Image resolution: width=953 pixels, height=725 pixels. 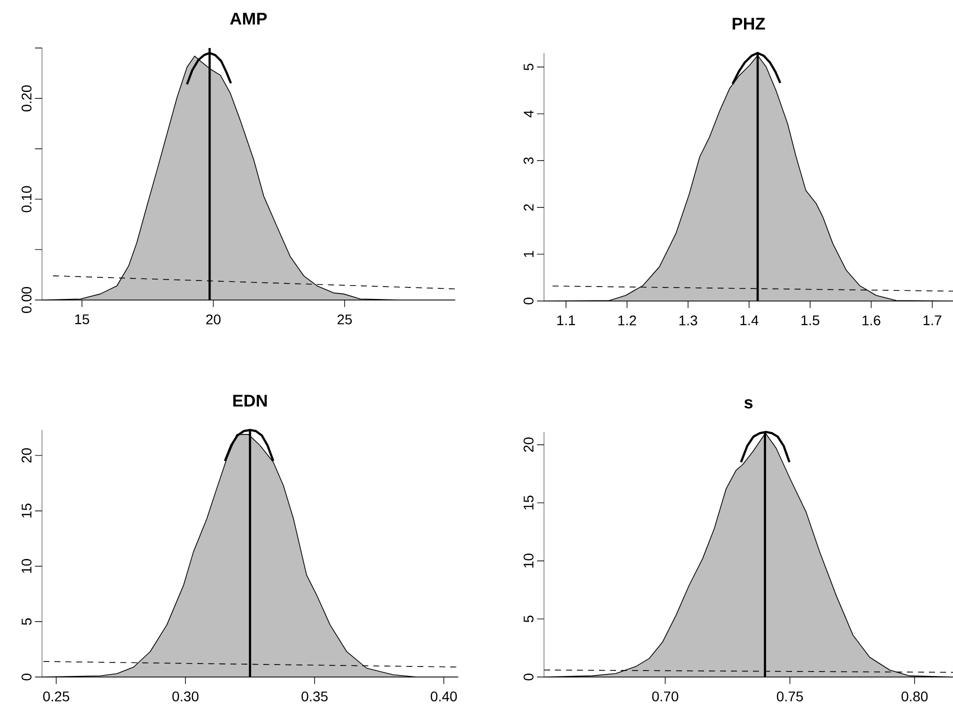 What do you see at coordinates (529, 254) in the screenshot?
I see `y-tick-label: 1` at bounding box center [529, 254].